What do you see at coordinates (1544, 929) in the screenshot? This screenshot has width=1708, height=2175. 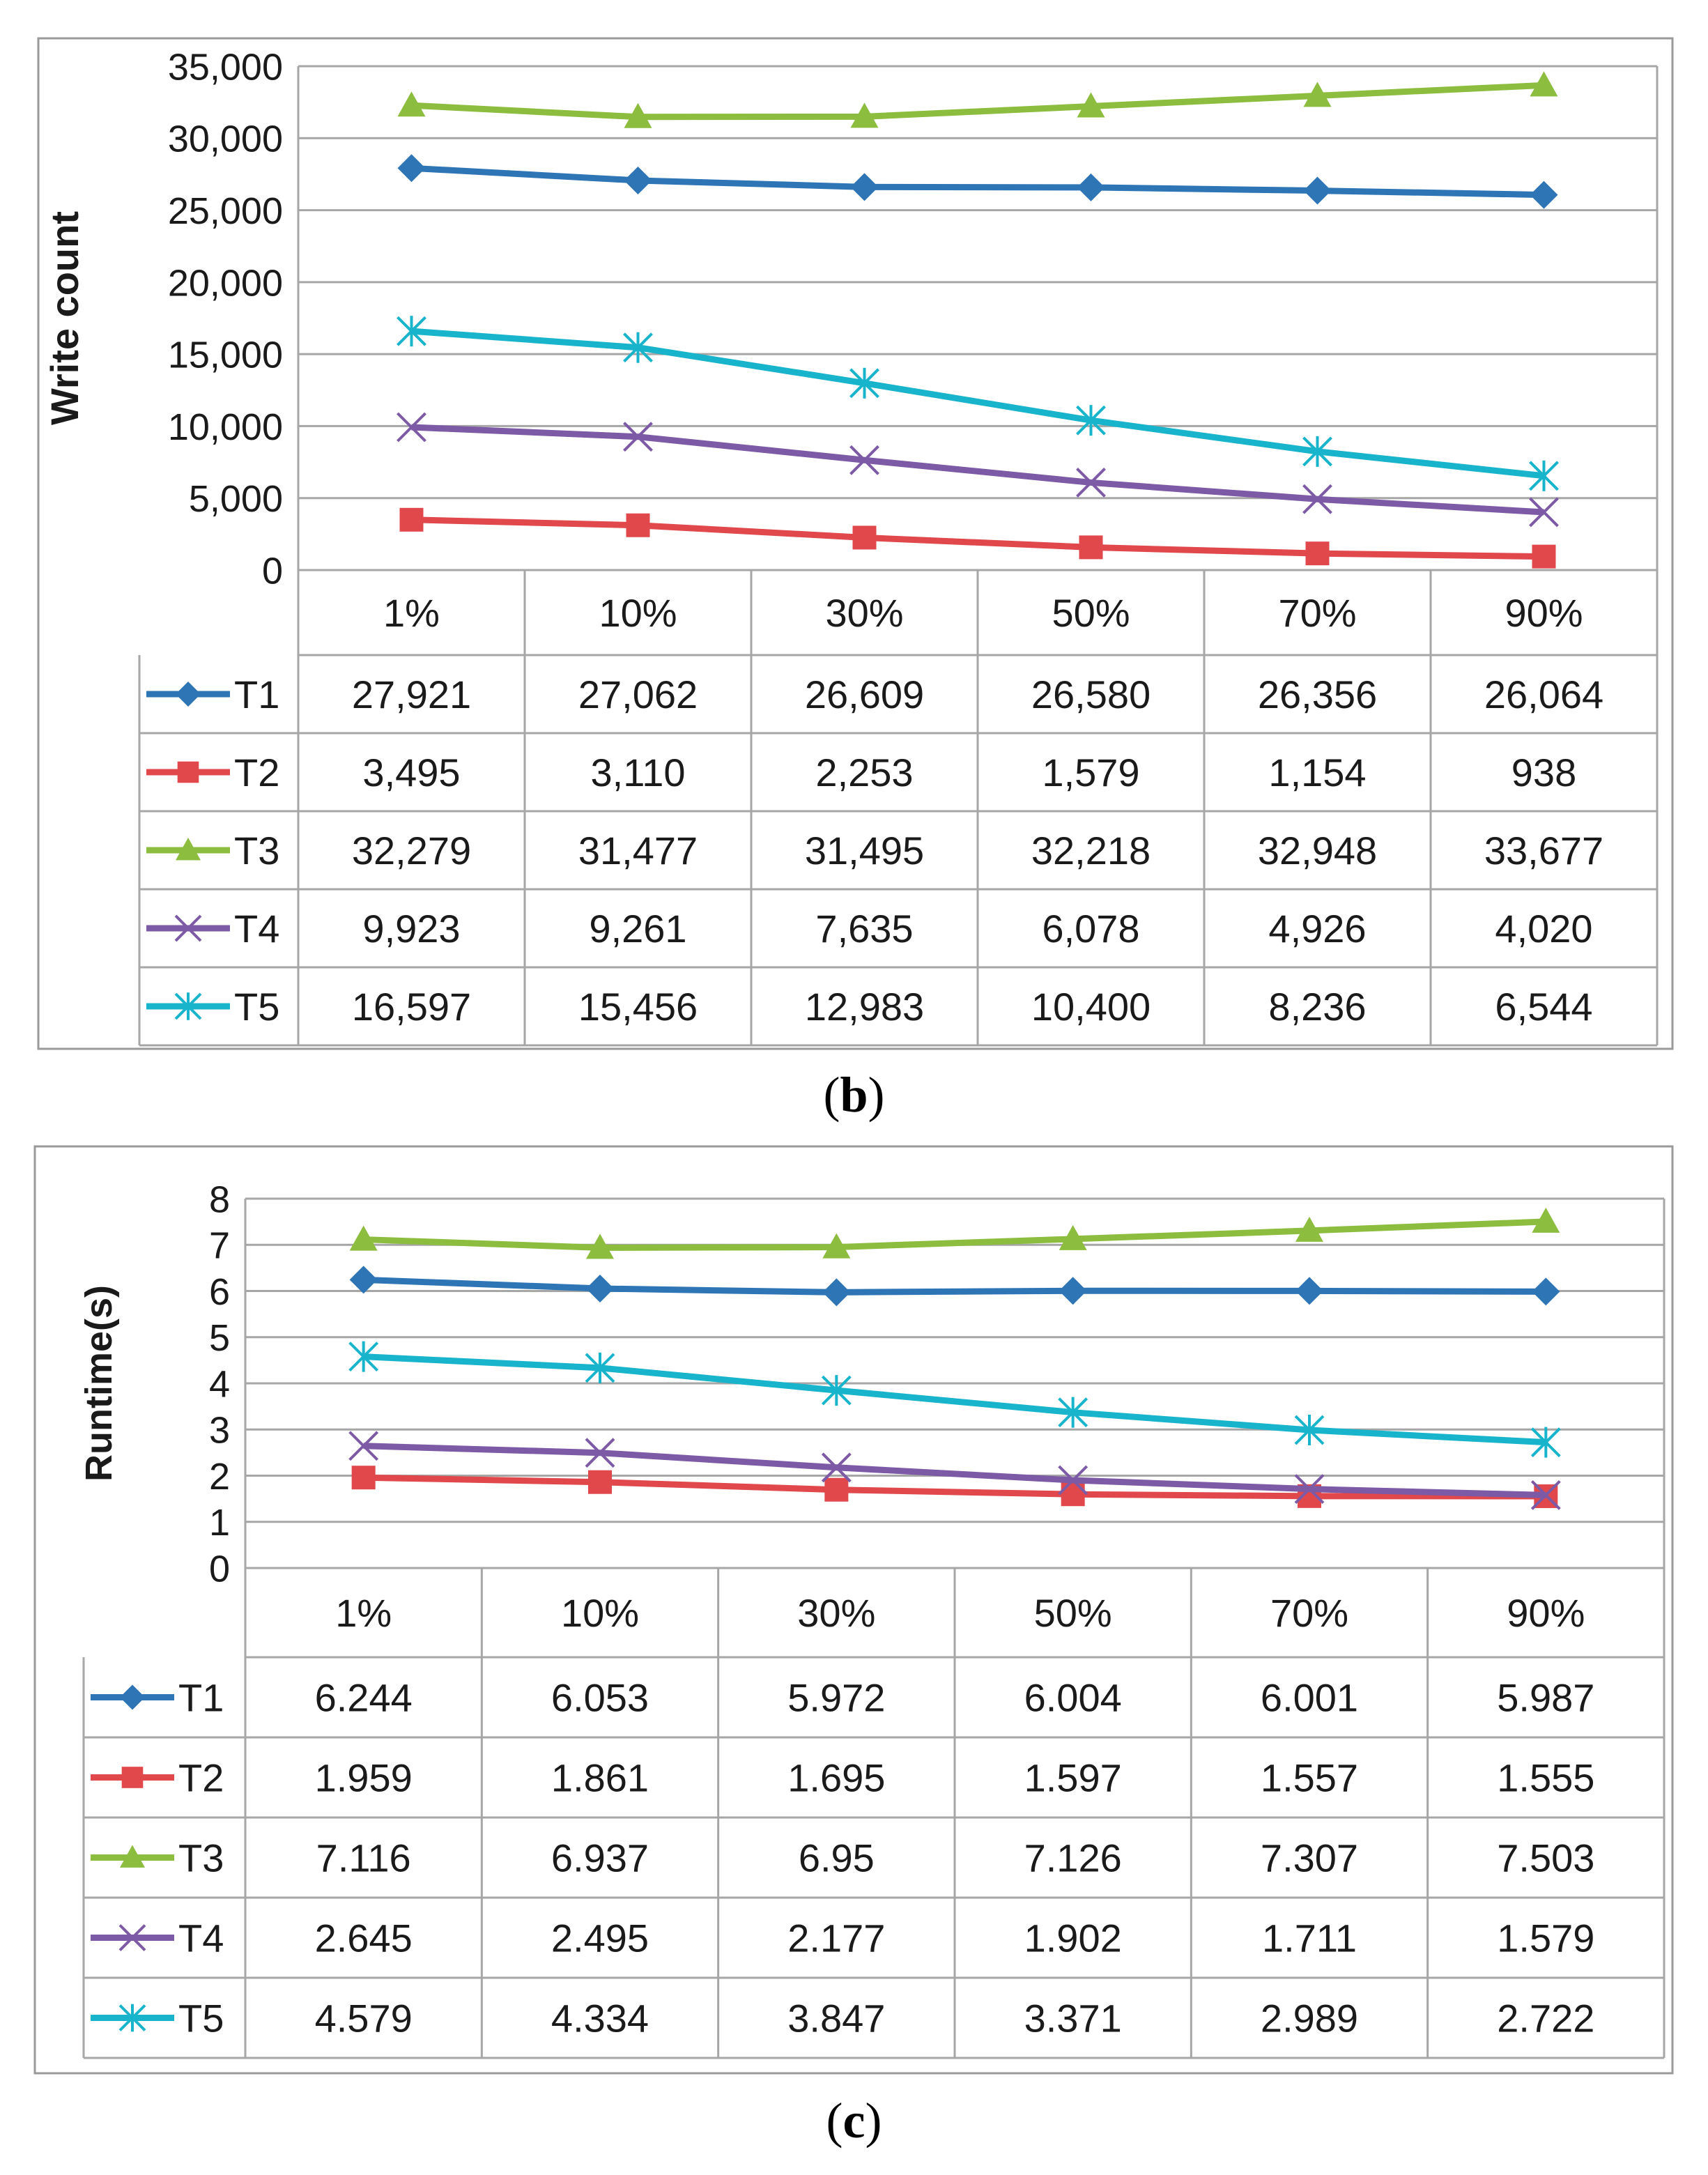 I see `chart0-table-cell: 4,020` at bounding box center [1544, 929].